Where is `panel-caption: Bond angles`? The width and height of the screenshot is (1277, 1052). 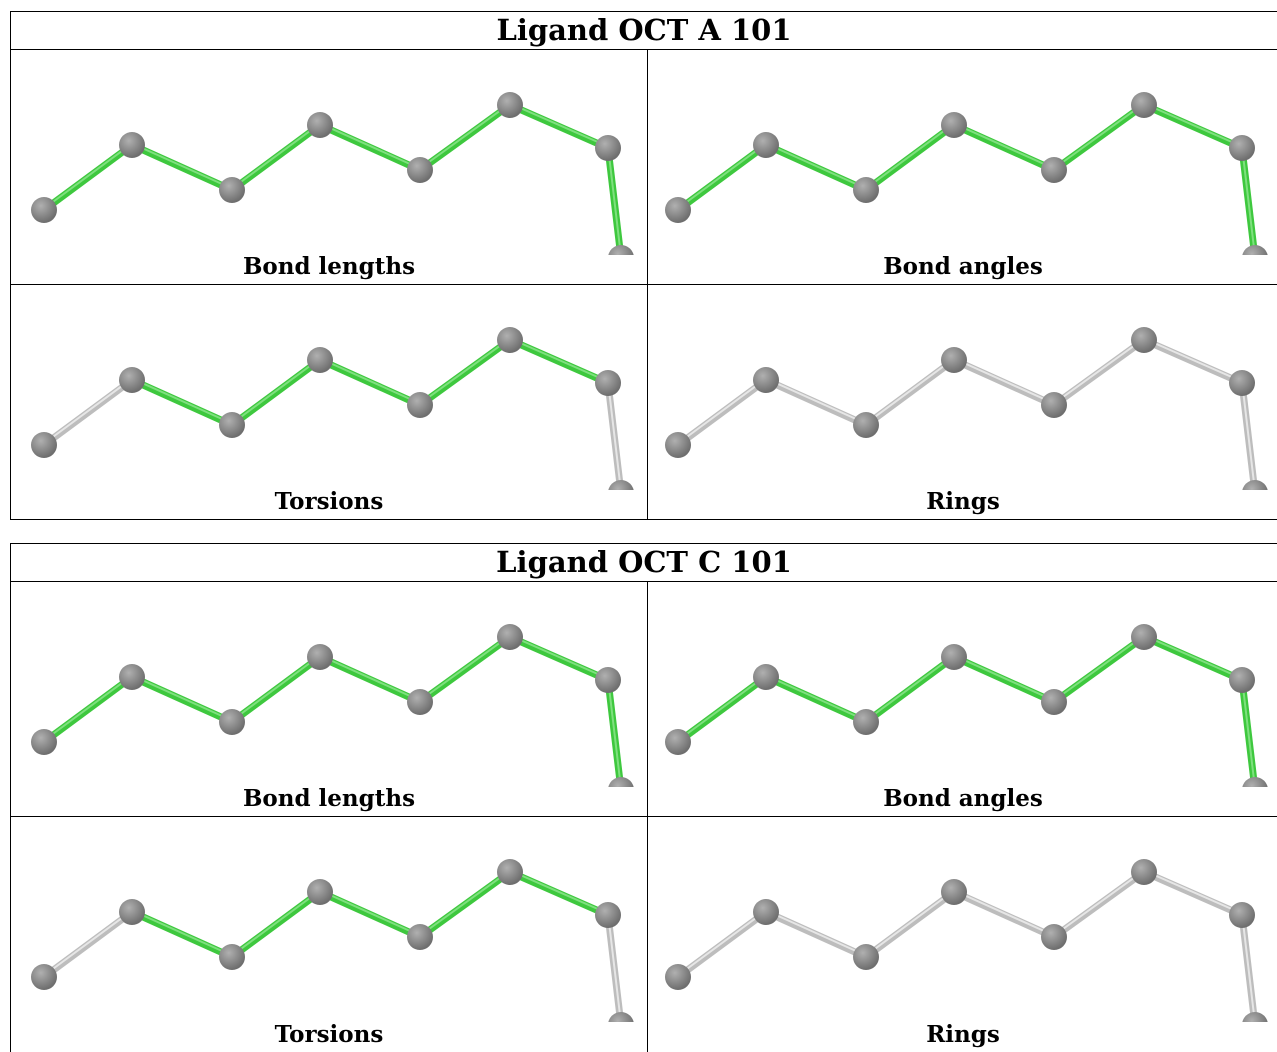
panel-caption: Bond angles is located at coordinates (963, 798).